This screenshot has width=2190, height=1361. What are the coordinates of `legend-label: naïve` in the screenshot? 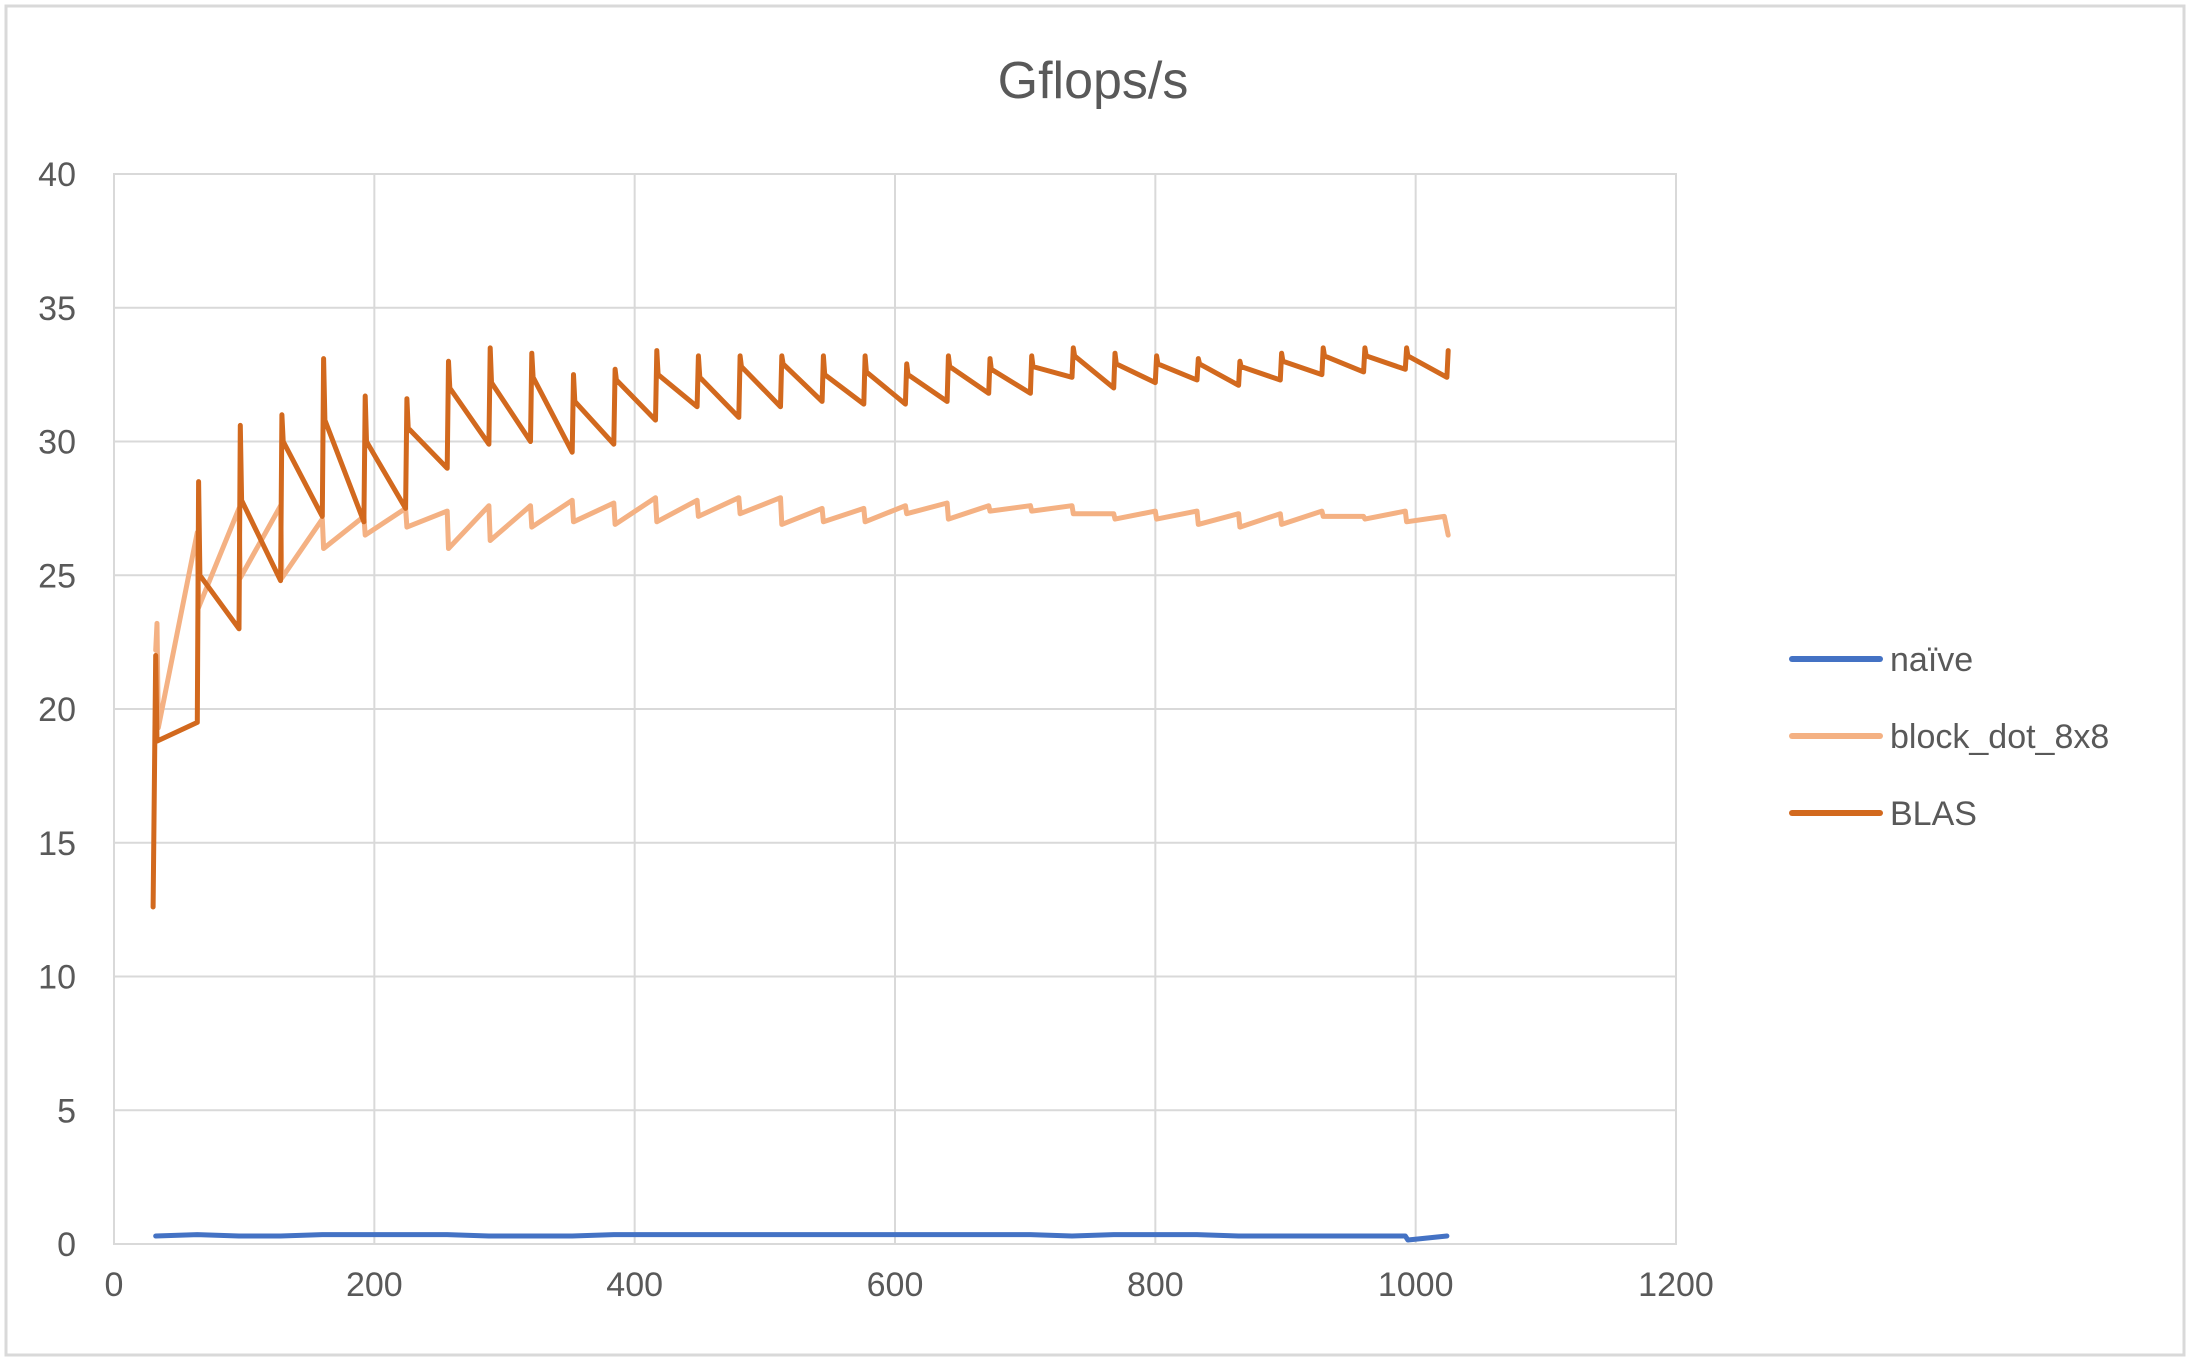 It's located at (1931, 660).